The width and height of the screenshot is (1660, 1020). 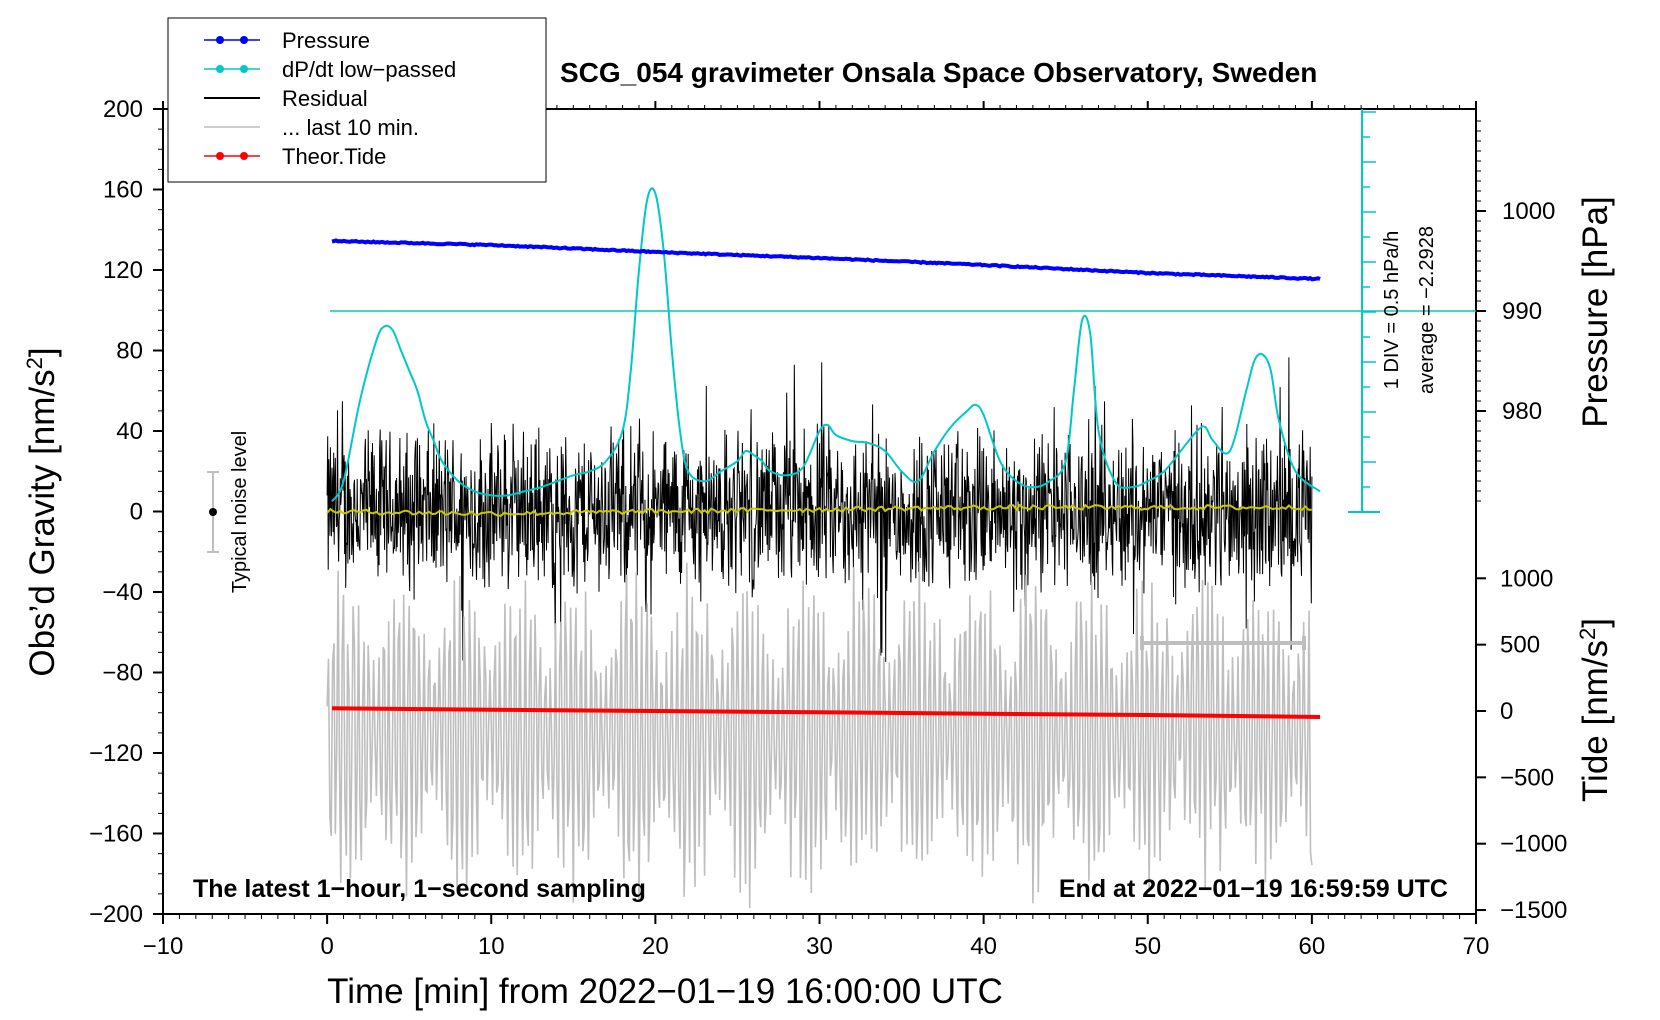 I want to click on legend-box, so click(x=357, y=100).